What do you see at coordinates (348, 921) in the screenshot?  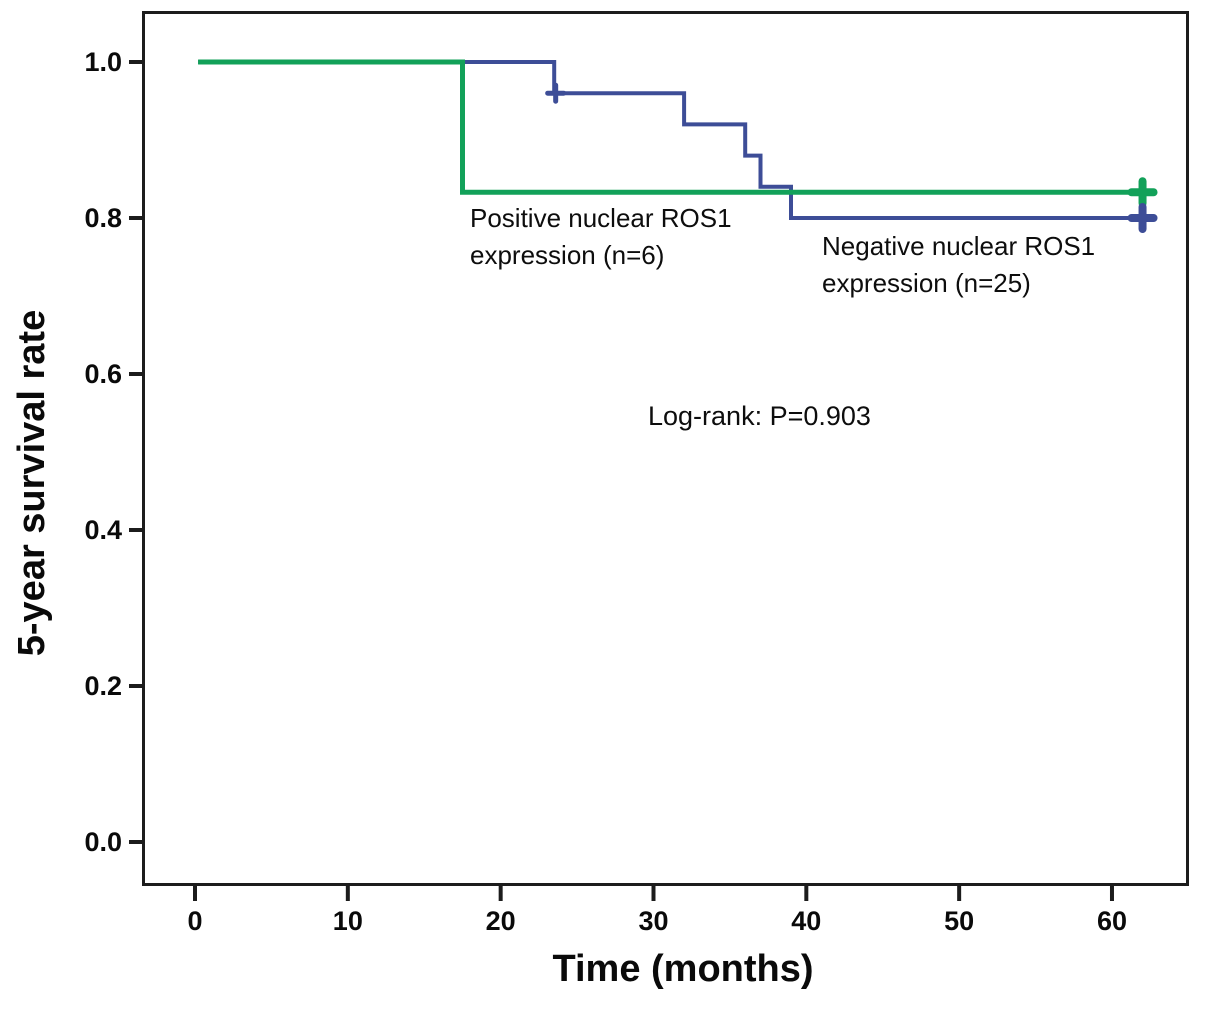 I see `x-tick-label-10: 10` at bounding box center [348, 921].